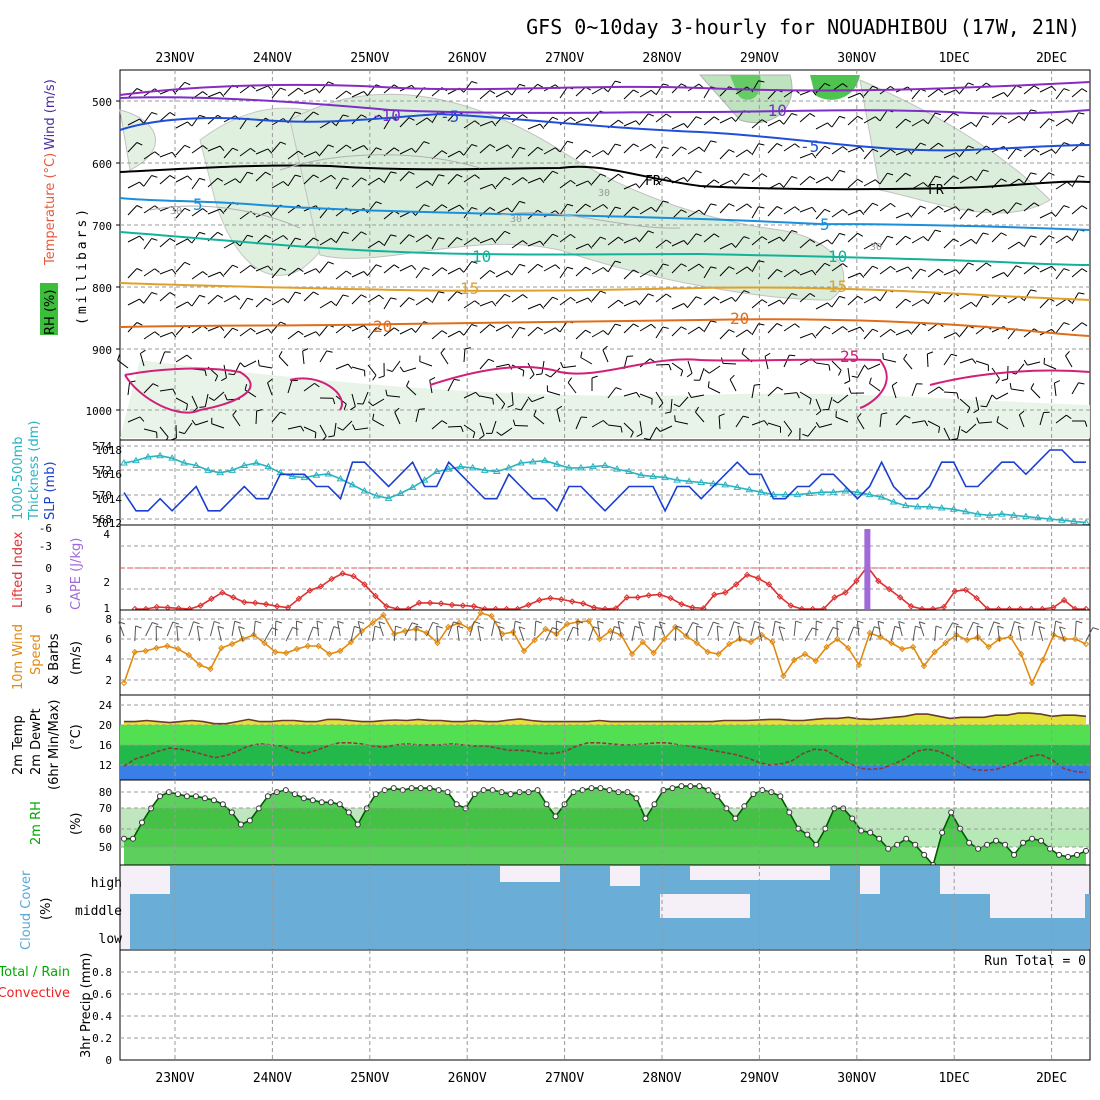 This screenshot has height=1100, width=1100. Describe the element at coordinates (605, 735) in the screenshot. I see `band-green-mid` at that location.